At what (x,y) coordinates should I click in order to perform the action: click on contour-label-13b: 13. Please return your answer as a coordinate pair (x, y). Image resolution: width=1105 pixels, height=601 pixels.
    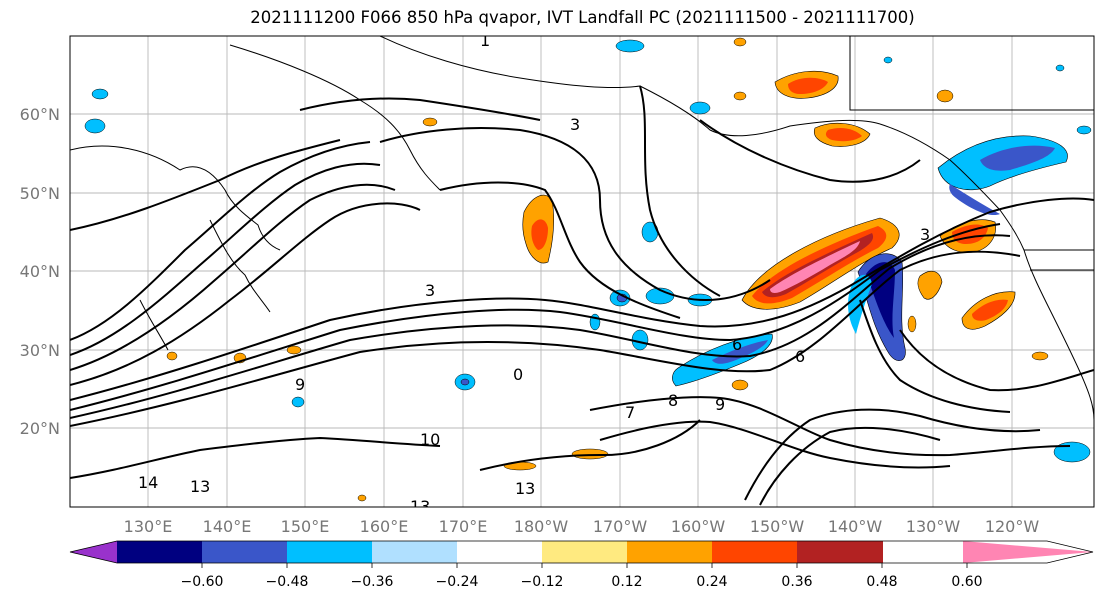
    Looking at the image, I should click on (420, 506).